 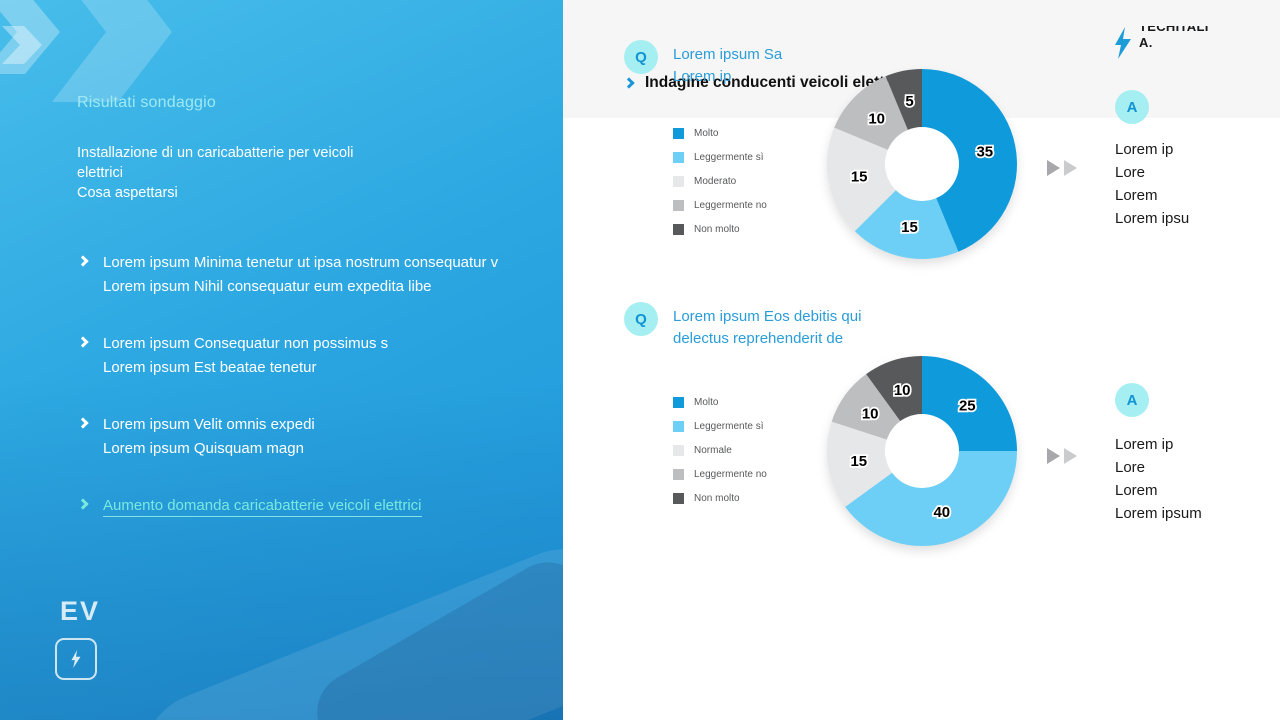 What do you see at coordinates (984, 152) in the screenshot?
I see `slice-value-label: 35` at bounding box center [984, 152].